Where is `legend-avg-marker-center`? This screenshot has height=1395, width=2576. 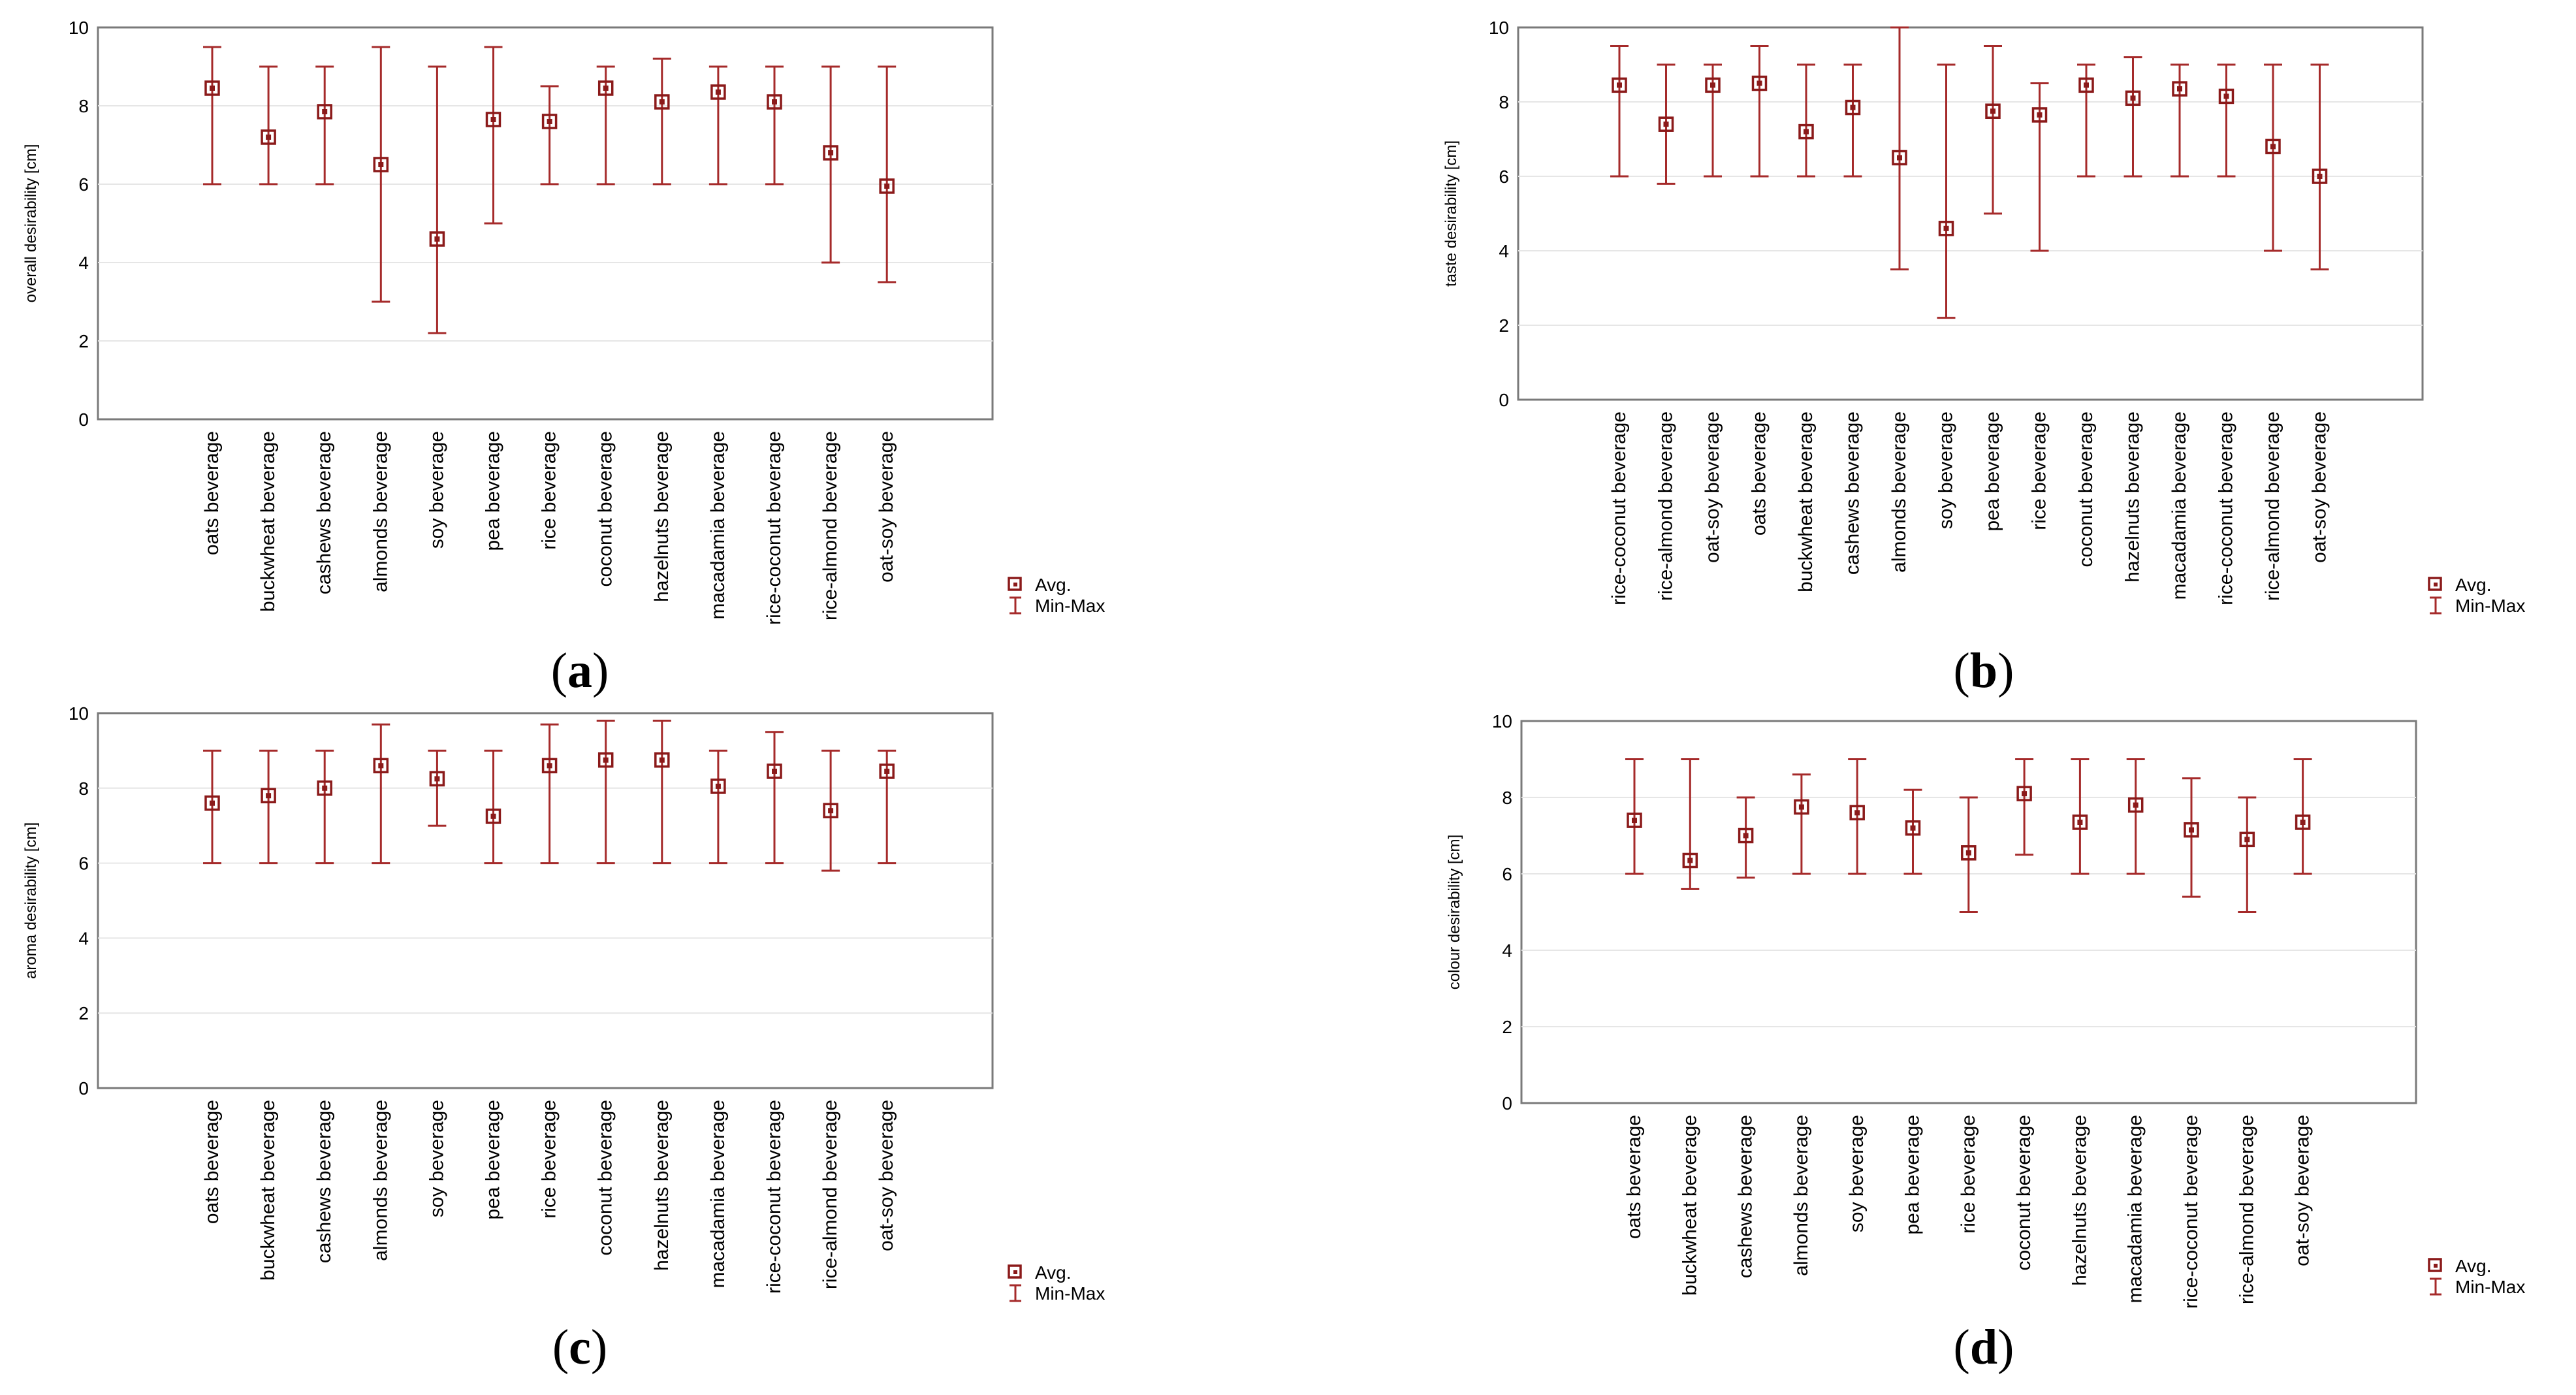
legend-avg-marker-center is located at coordinates (2436, 584).